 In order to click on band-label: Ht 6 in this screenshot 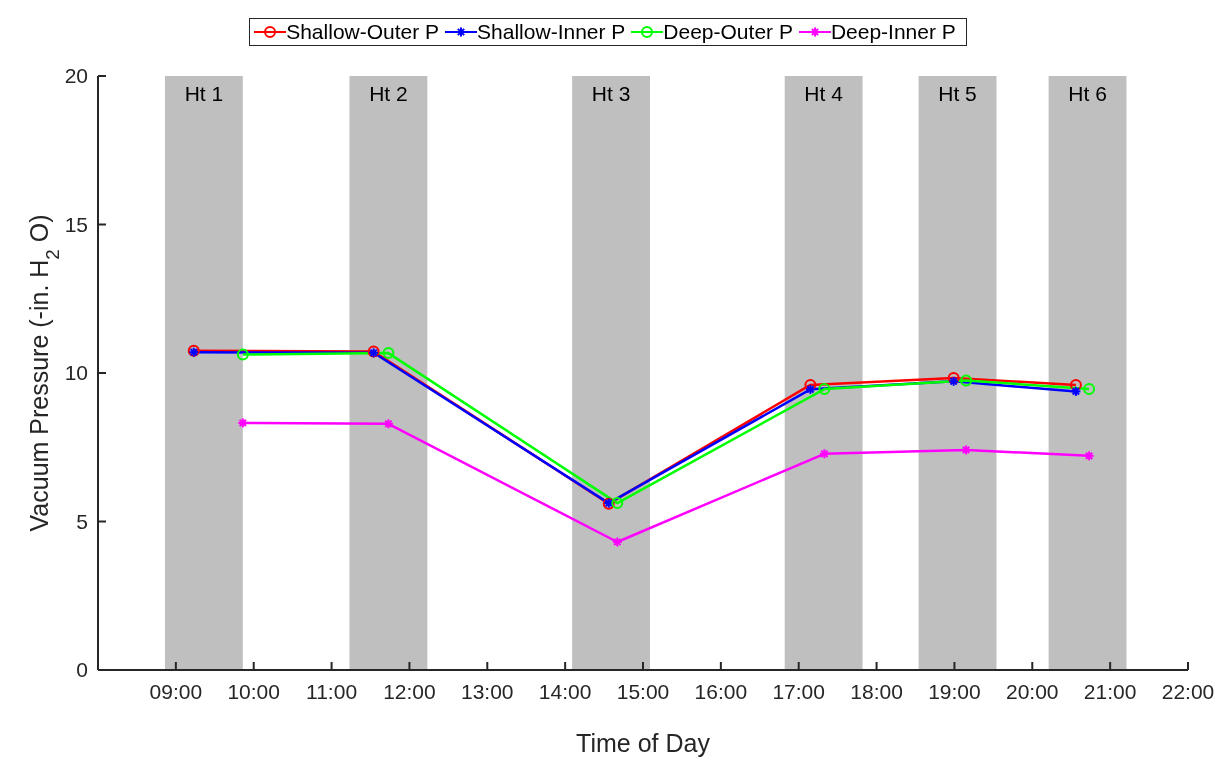, I will do `click(1087, 93)`.